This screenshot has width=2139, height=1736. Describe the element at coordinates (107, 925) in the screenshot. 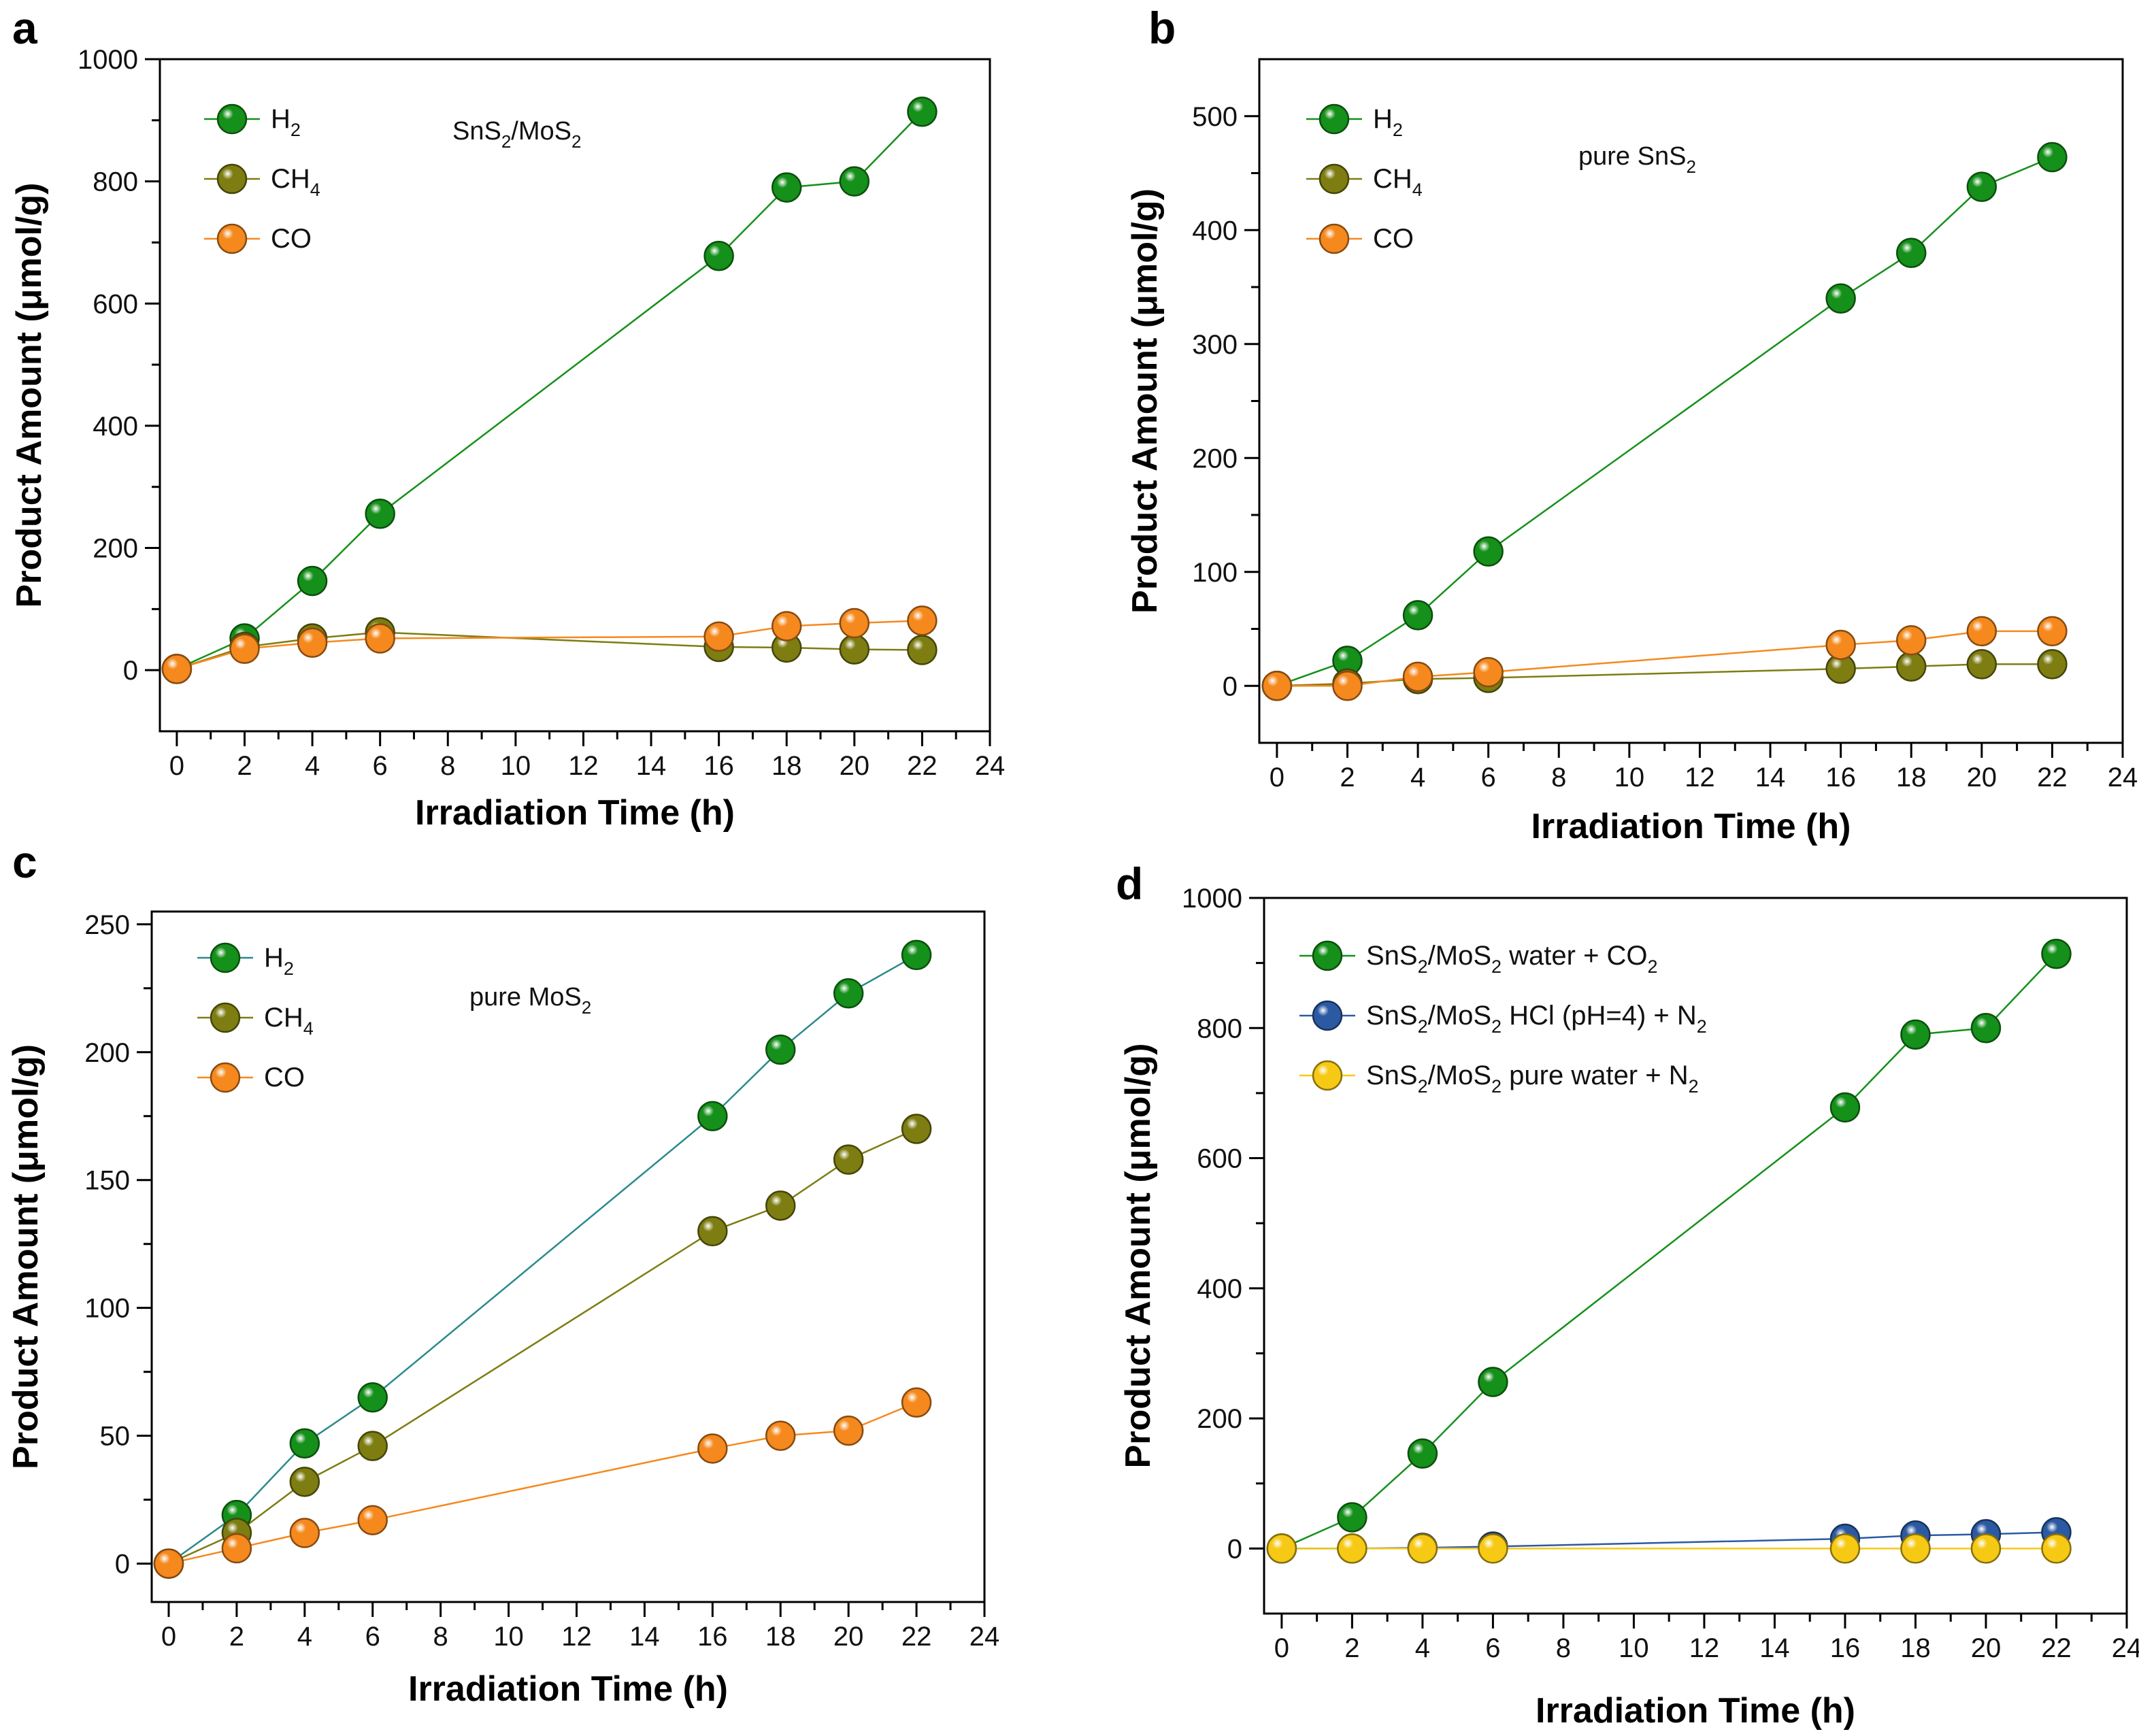

I see `y-tick-label: 250` at that location.